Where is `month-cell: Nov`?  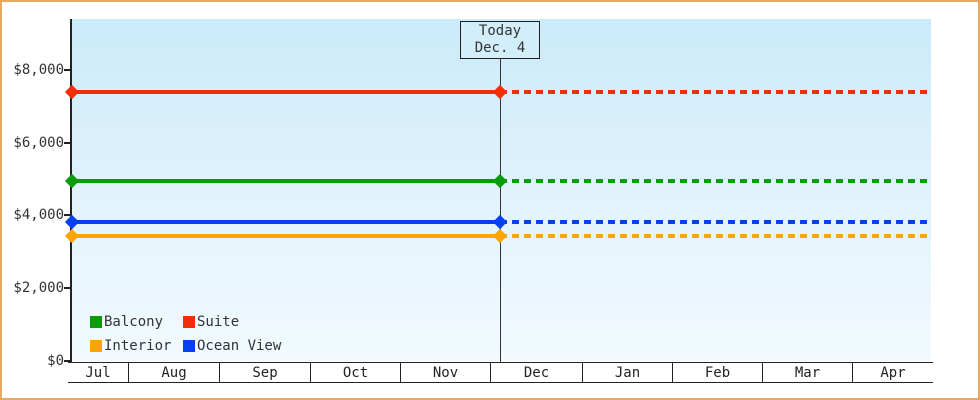 month-cell: Nov is located at coordinates (445, 372).